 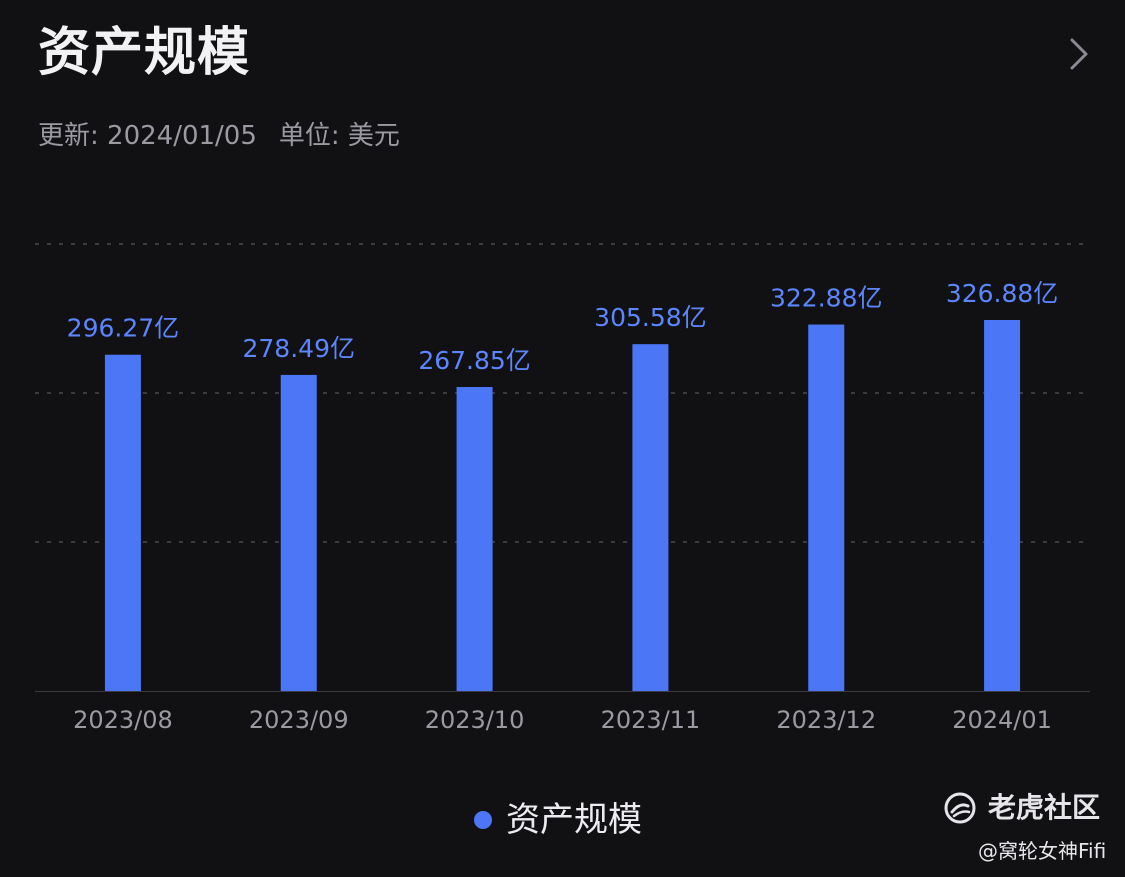 I want to click on data-label: 322.88亿, so click(x=826, y=298).